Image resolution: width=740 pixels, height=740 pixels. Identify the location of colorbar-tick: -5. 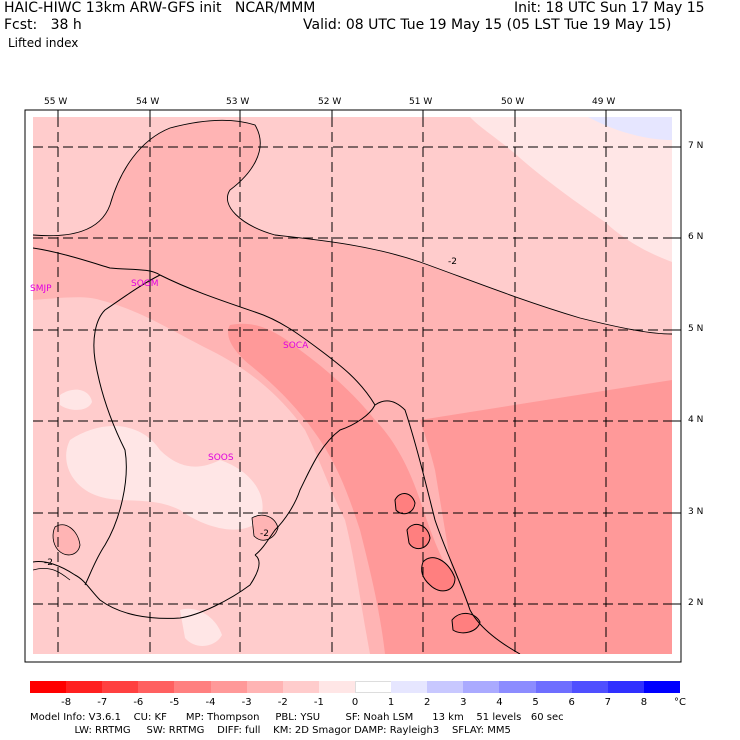
(174, 702).